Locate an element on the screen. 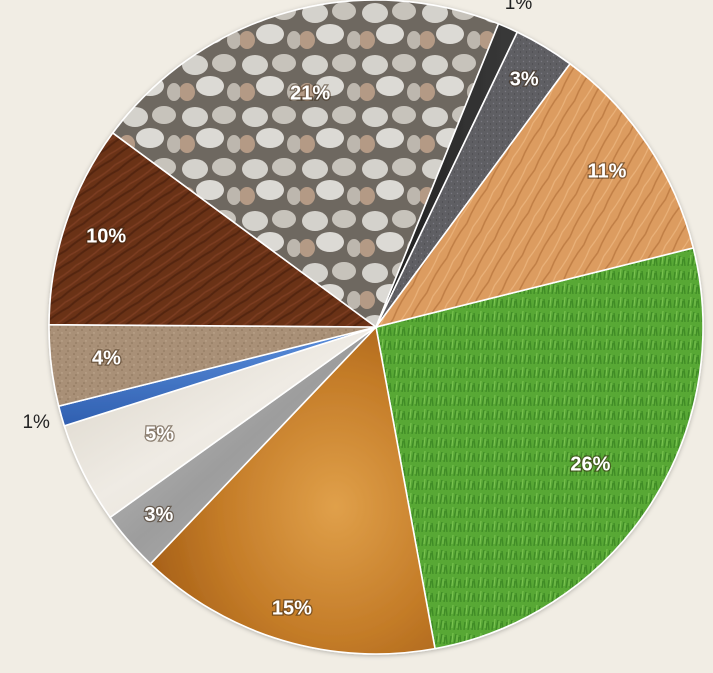  pie-slice-dark-wood is located at coordinates (213, 229).